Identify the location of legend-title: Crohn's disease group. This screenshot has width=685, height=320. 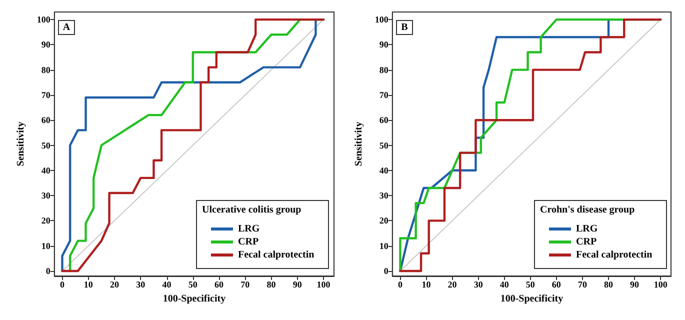
(588, 210).